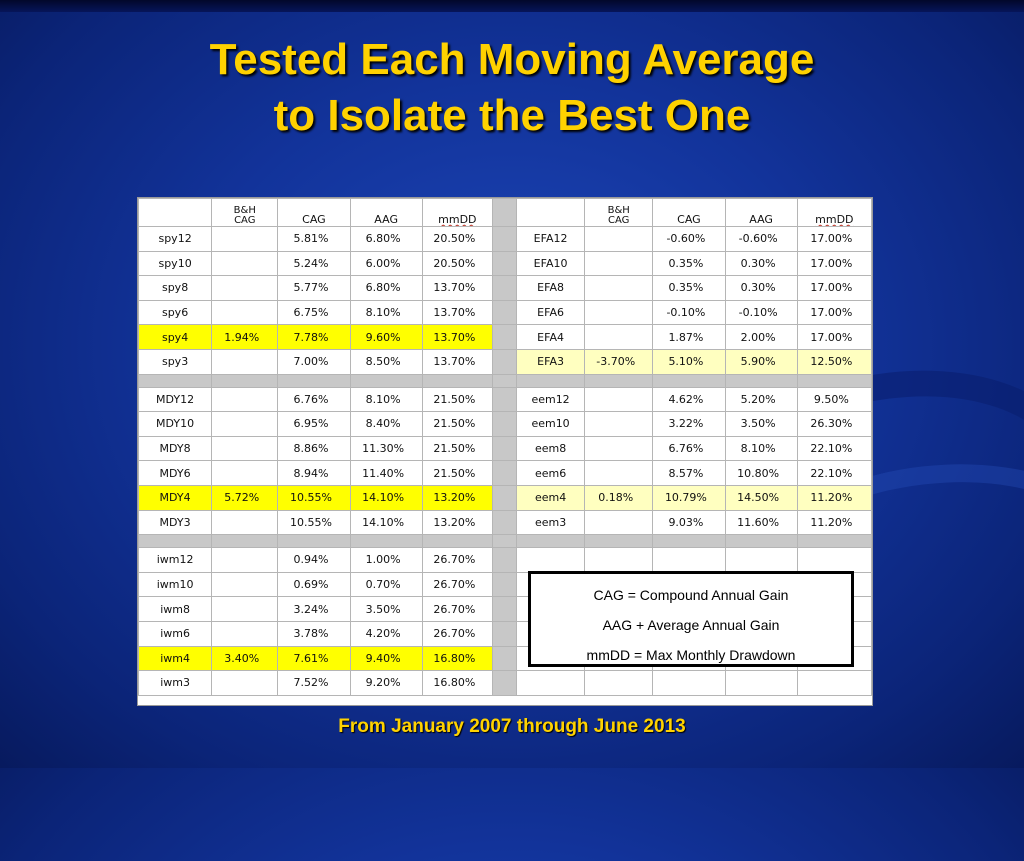  I want to click on right-symbol-cell: EFA6, so click(550, 312).